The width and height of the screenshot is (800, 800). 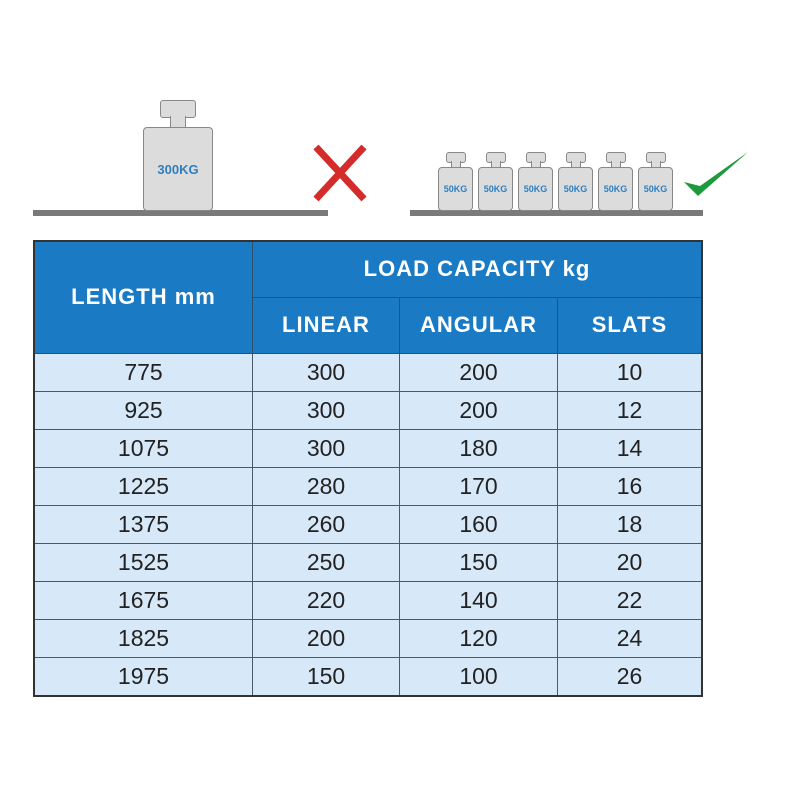 I want to click on angular-cell: 170, so click(x=478, y=486).